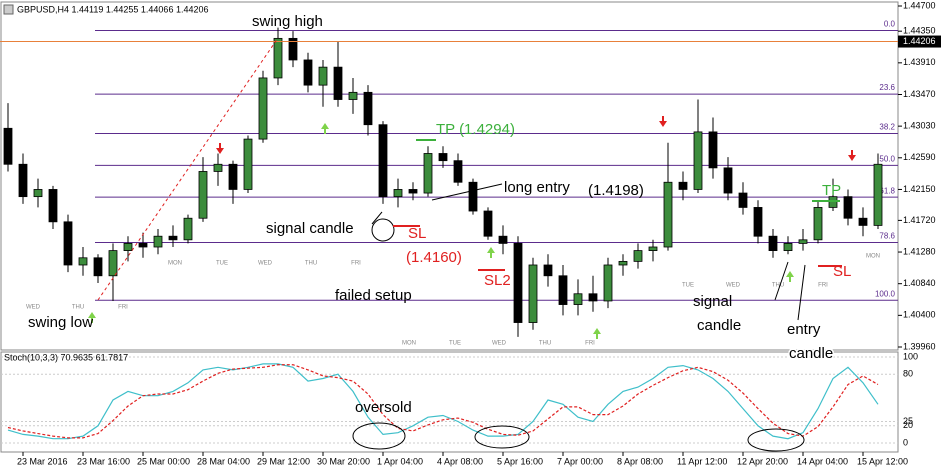 This screenshot has width=941, height=470. I want to click on y-tick-label: 1.42150, so click(919, 189).